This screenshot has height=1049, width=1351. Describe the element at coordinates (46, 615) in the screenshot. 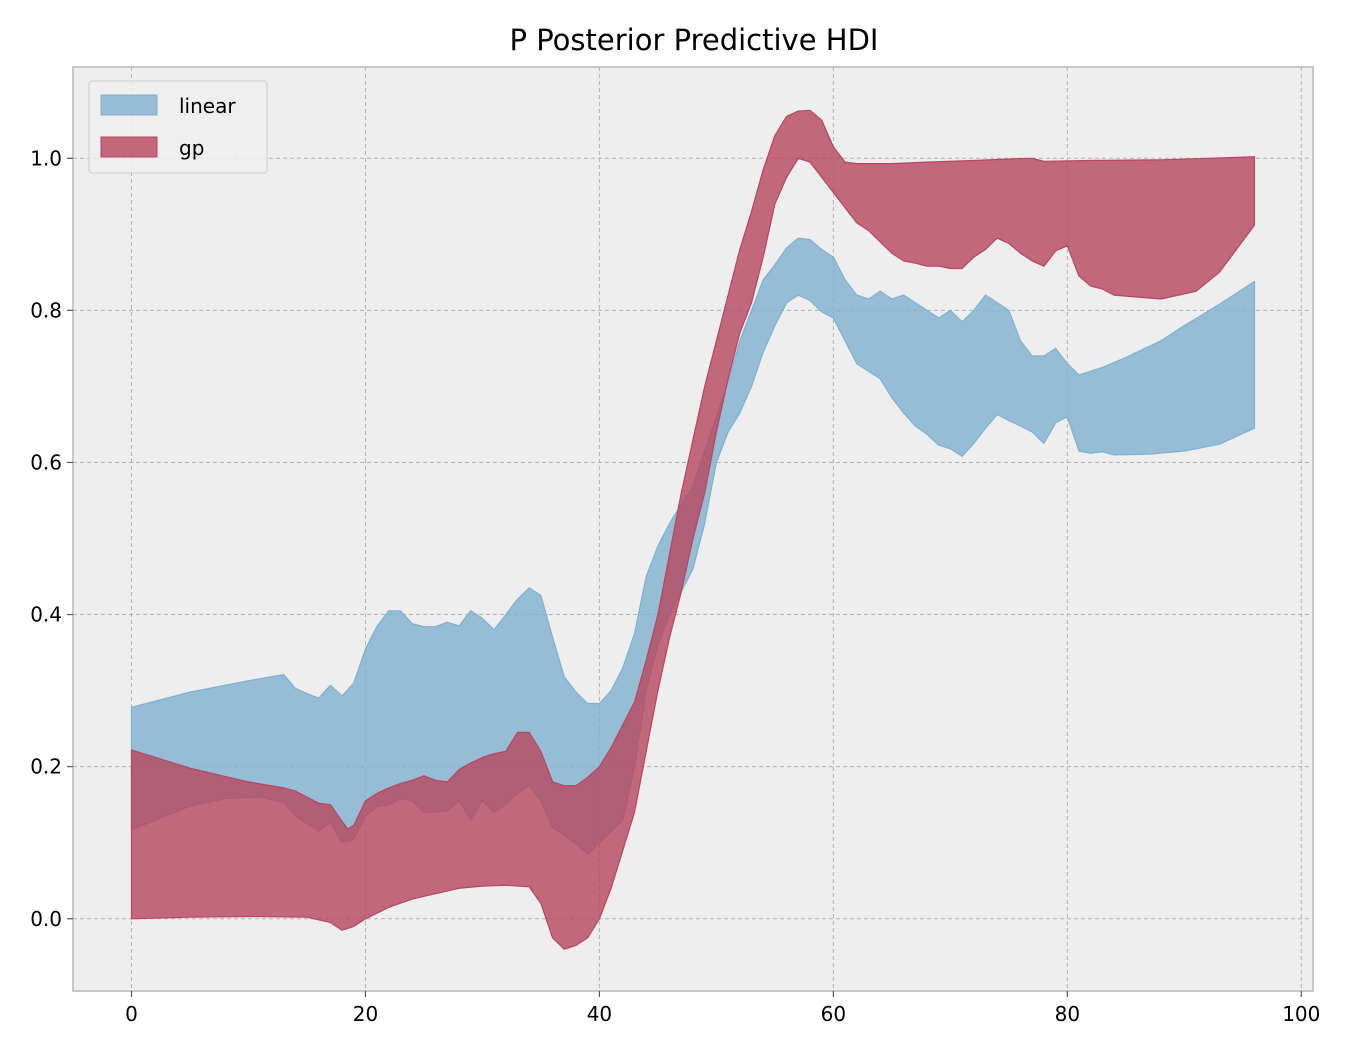

I see `y-tick-label: 0.4` at that location.